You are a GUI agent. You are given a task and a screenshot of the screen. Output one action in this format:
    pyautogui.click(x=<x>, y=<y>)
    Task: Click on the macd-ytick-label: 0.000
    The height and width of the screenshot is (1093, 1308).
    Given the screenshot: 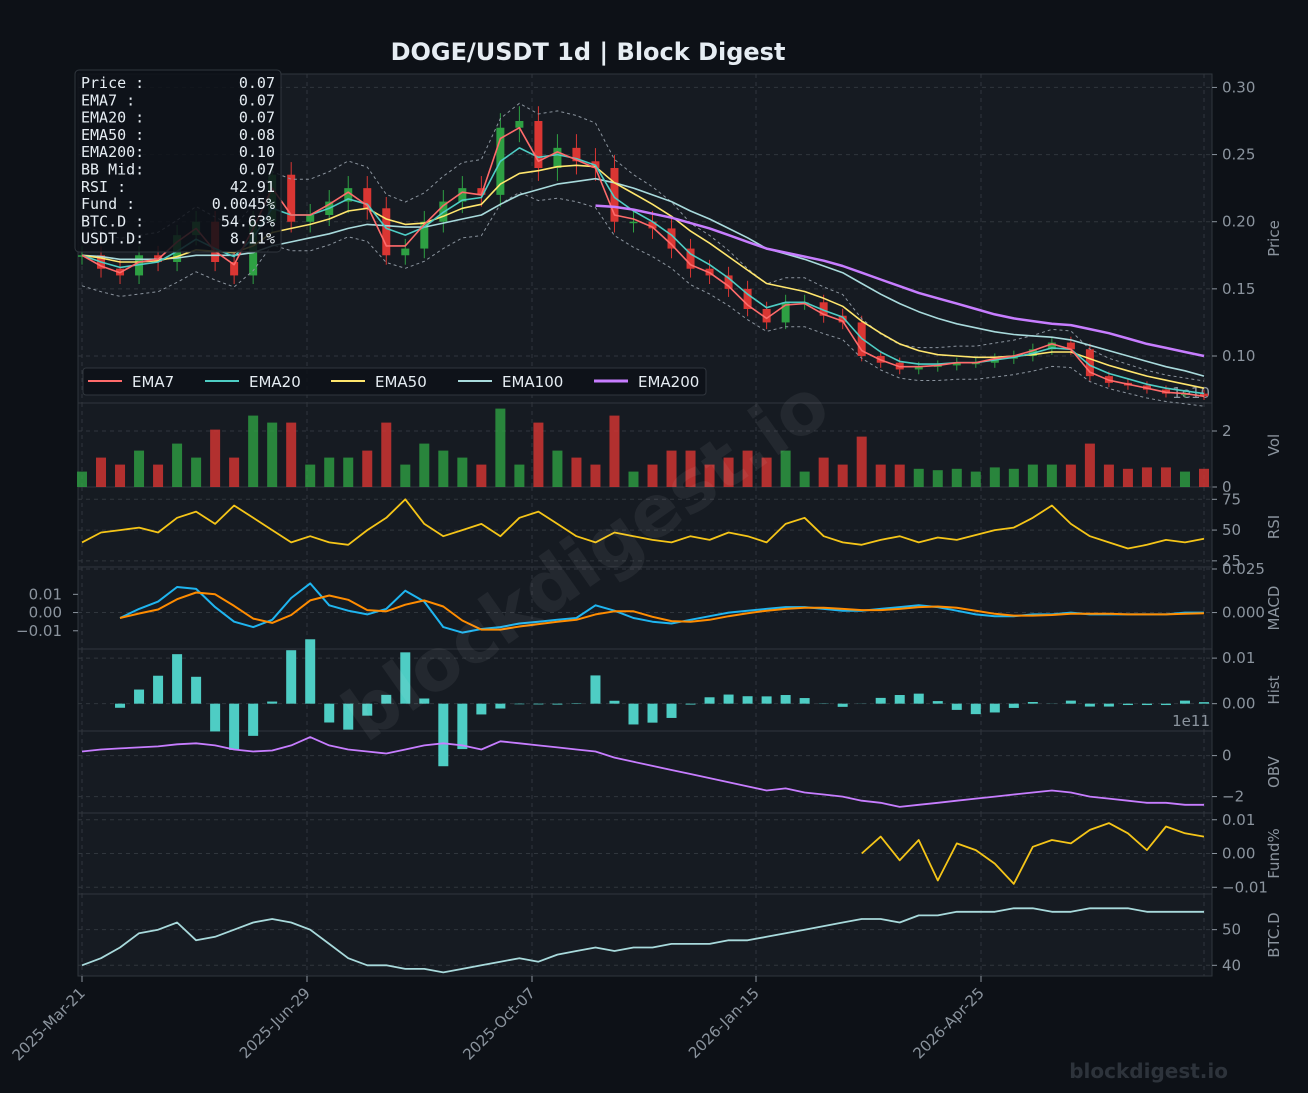 What is the action you would take?
    pyautogui.click(x=1243, y=613)
    